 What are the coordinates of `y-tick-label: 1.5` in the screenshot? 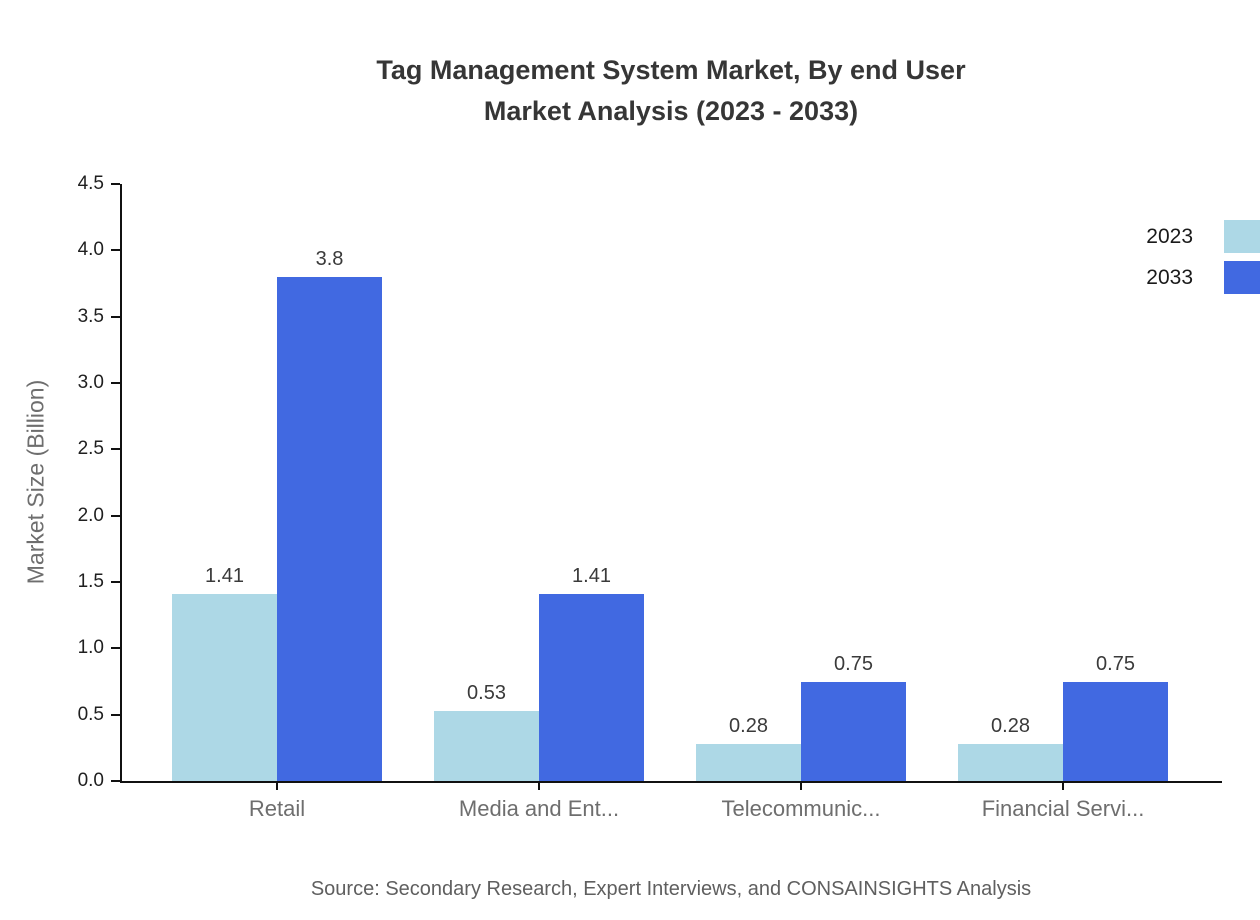 It's located at (90, 581).